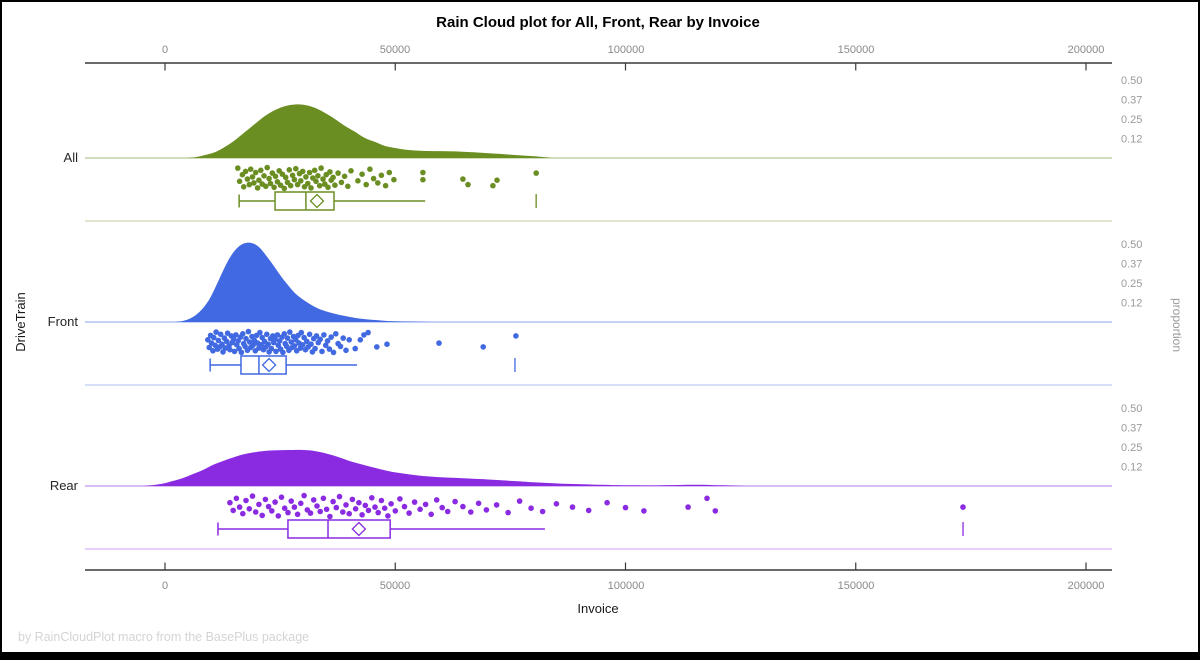 This screenshot has height=660, width=1200. Describe the element at coordinates (444, 467) in the screenshot. I see `density-area` at that location.